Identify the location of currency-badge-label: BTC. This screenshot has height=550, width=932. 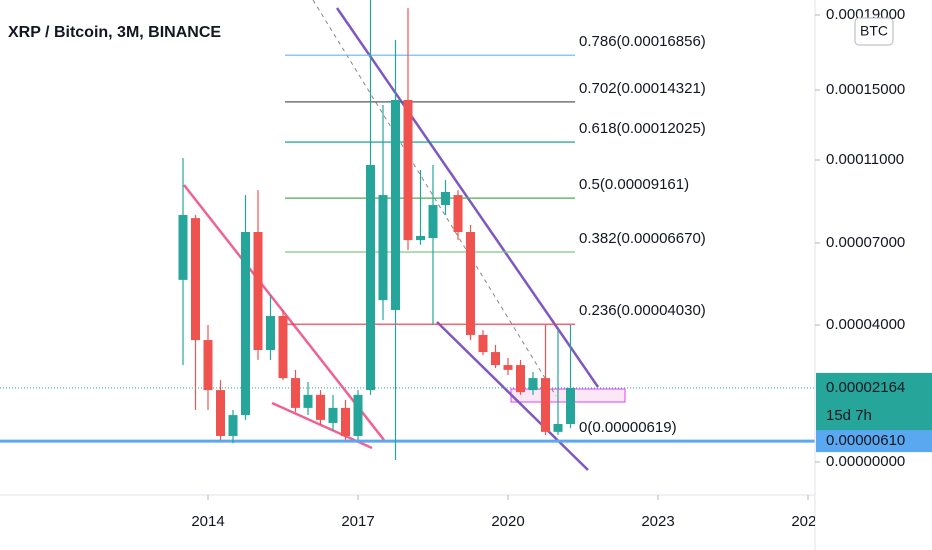
(874, 31).